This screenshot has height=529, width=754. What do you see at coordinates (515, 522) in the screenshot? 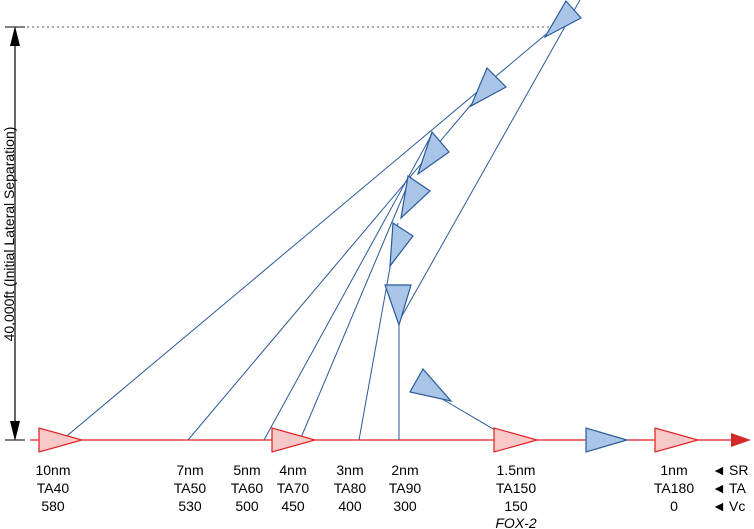
I see `fox-2-label: FOX-2` at bounding box center [515, 522].